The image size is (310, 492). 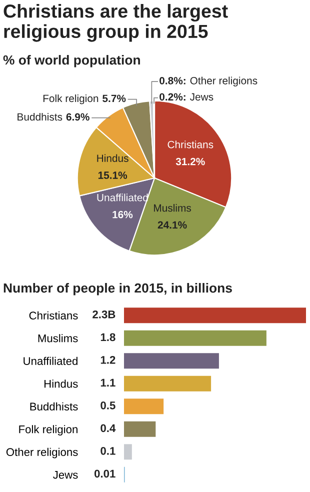 What do you see at coordinates (53, 315) in the screenshot?
I see `y-tick-label: Christians` at bounding box center [53, 315].